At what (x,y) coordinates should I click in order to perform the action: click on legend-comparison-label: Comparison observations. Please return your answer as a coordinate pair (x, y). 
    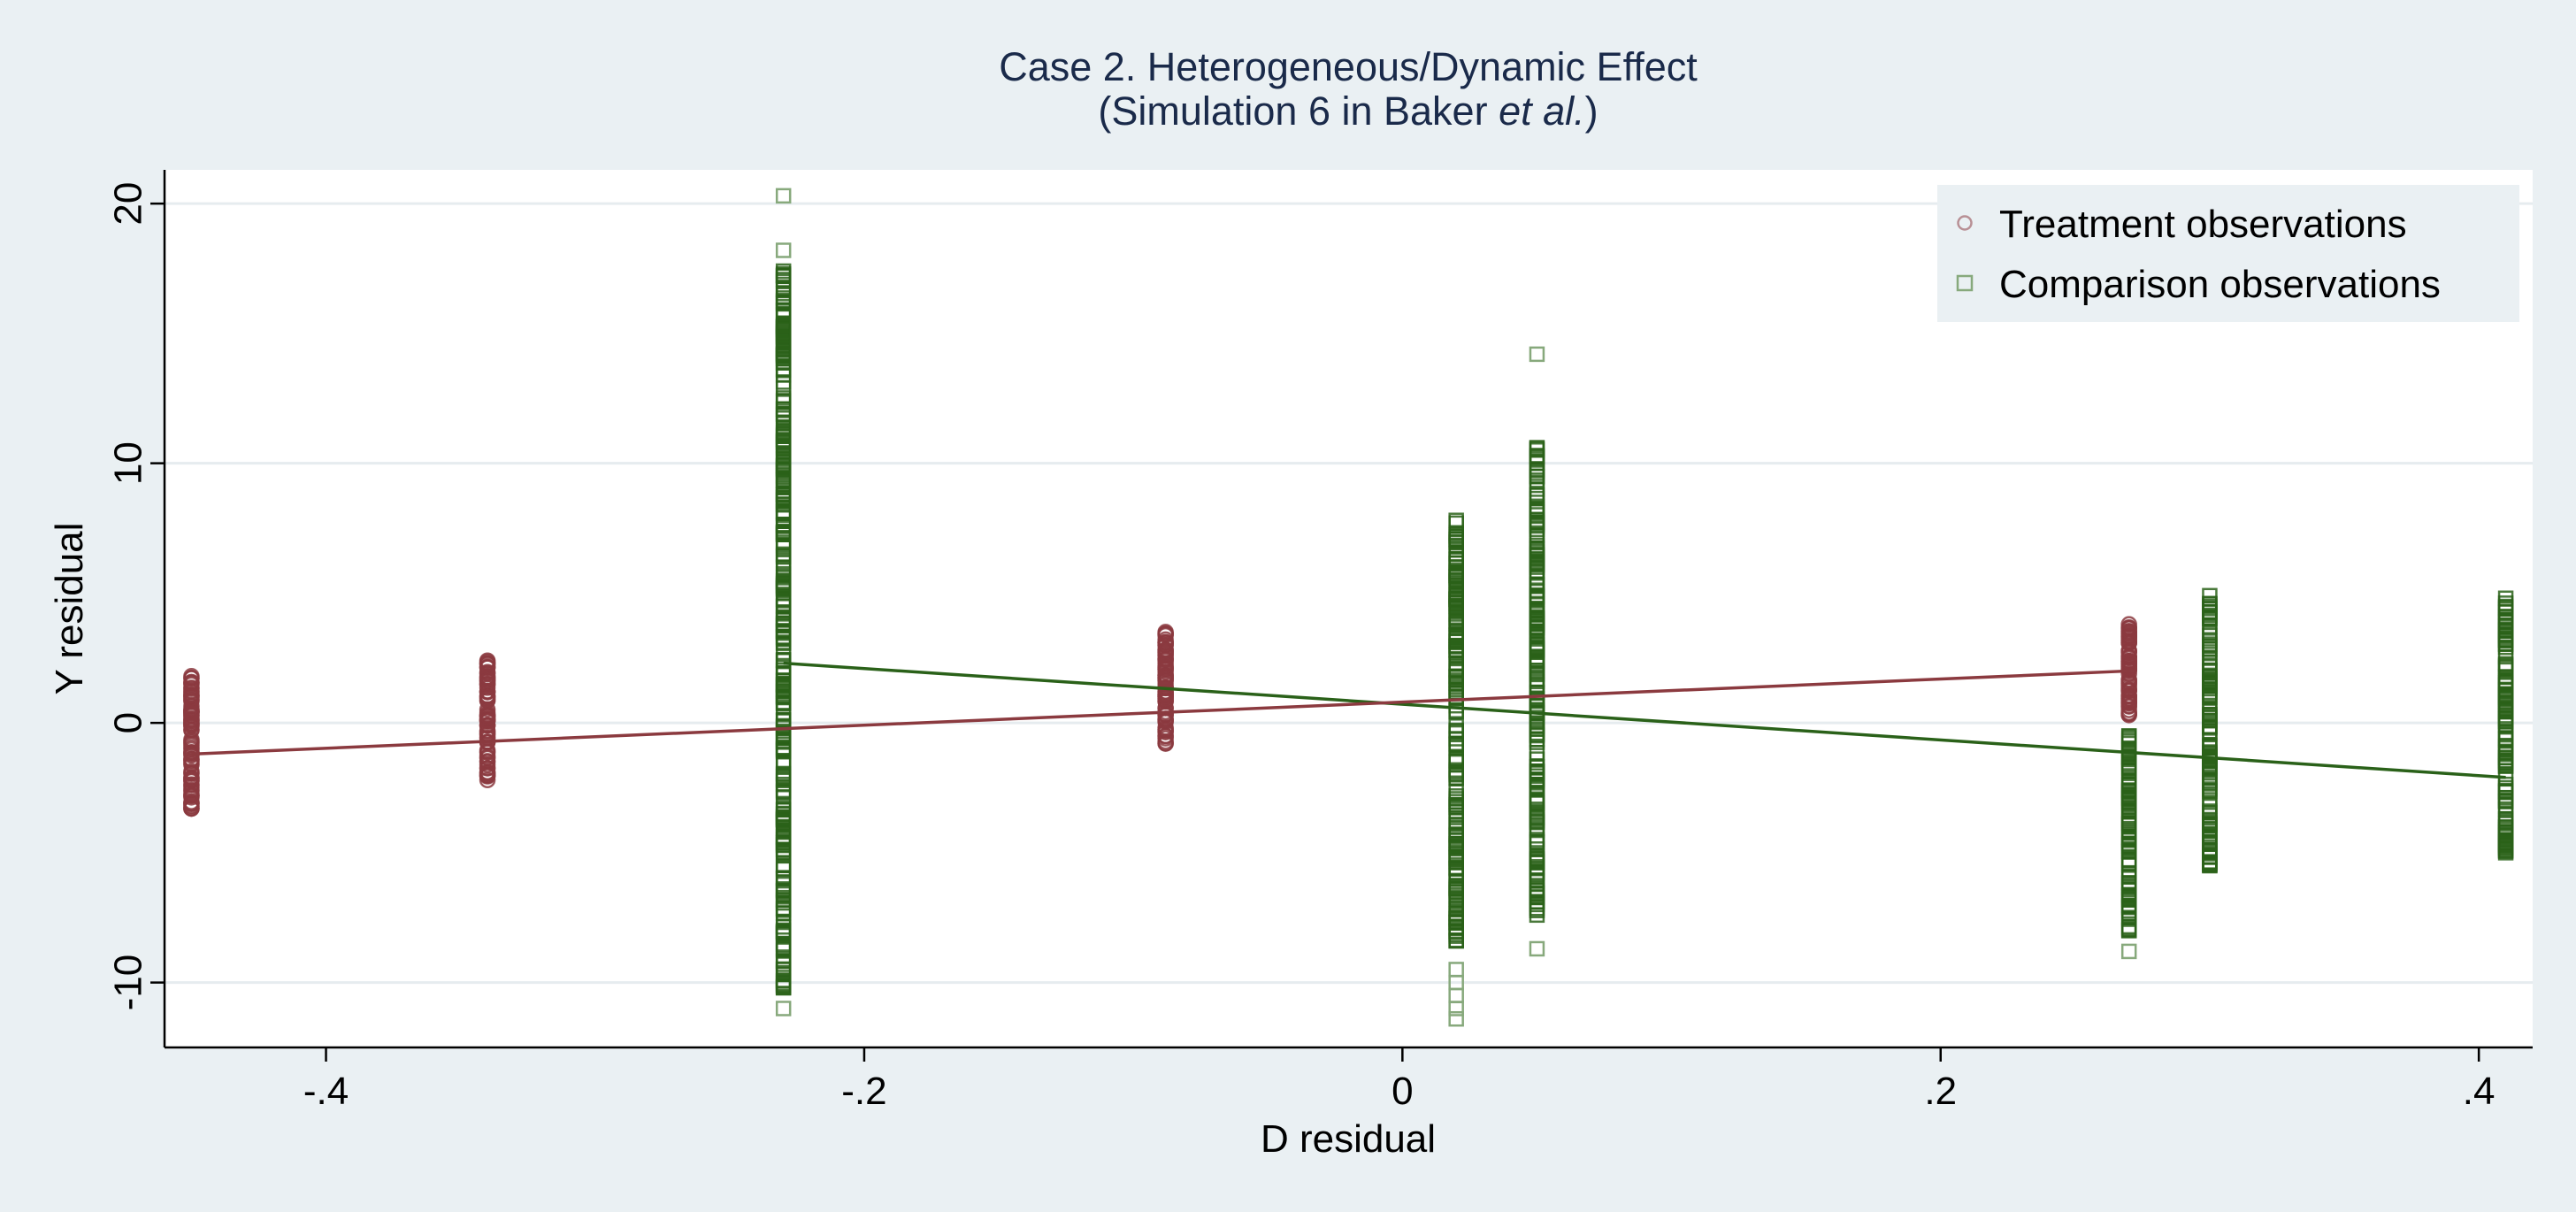
    Looking at the image, I should click on (2220, 284).